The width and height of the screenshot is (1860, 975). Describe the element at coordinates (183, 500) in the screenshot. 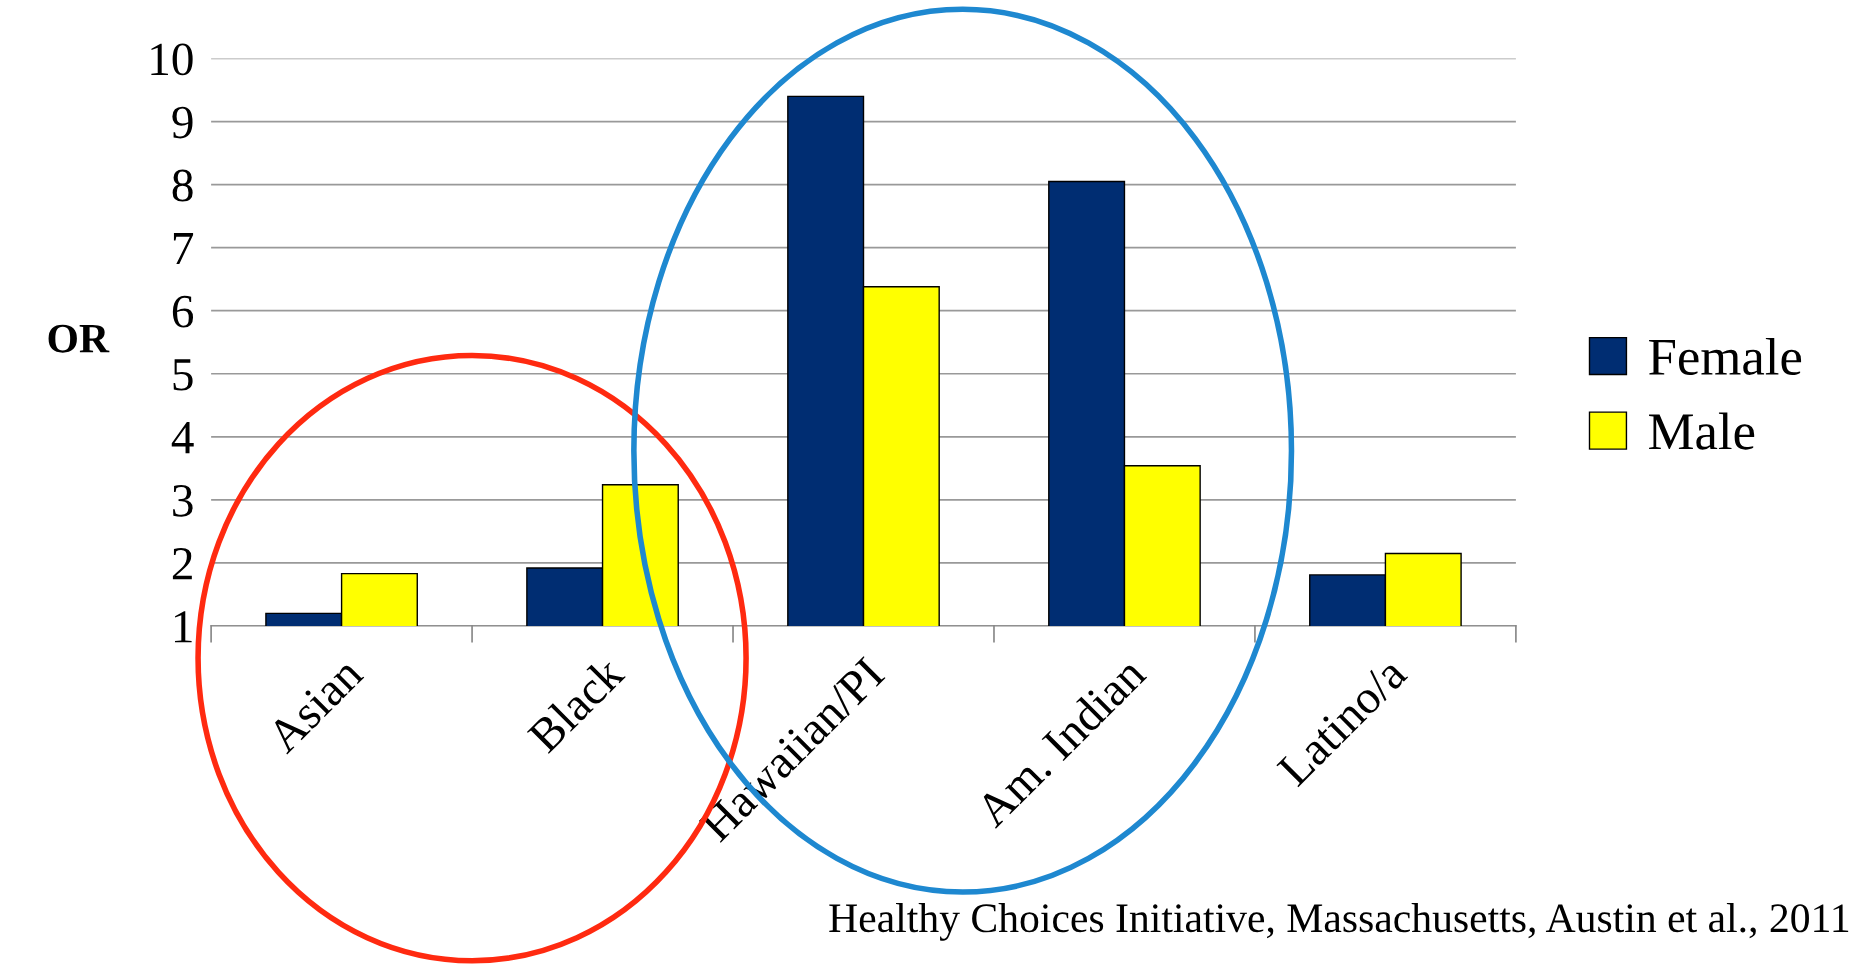

I see `y-tick-label: 3` at that location.